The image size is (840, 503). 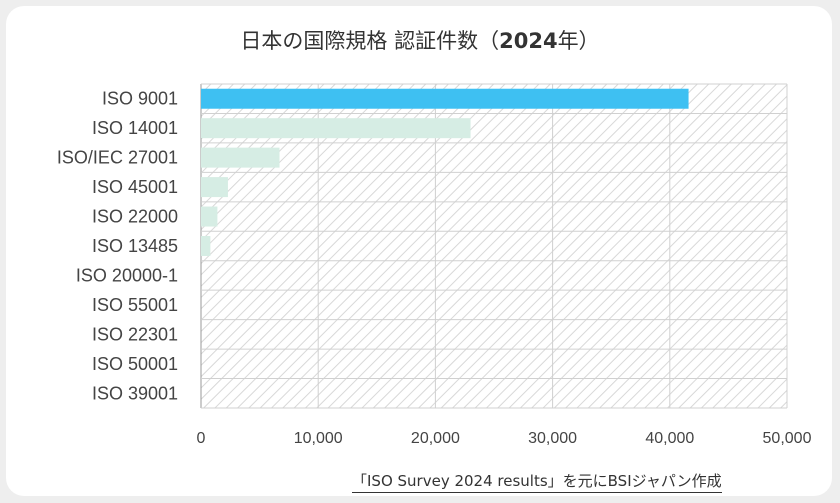 I want to click on chart-title: 日本の国際規格 認証件数（2024年）, so click(x=420, y=40).